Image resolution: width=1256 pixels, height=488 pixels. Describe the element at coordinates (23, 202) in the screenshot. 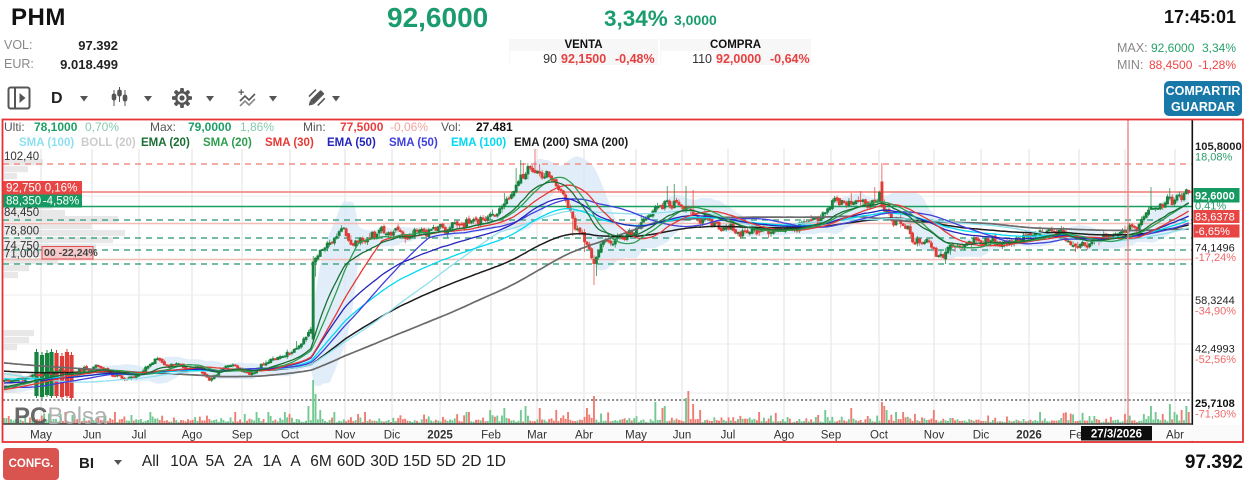

I see `svg-text: 88,350` at that location.